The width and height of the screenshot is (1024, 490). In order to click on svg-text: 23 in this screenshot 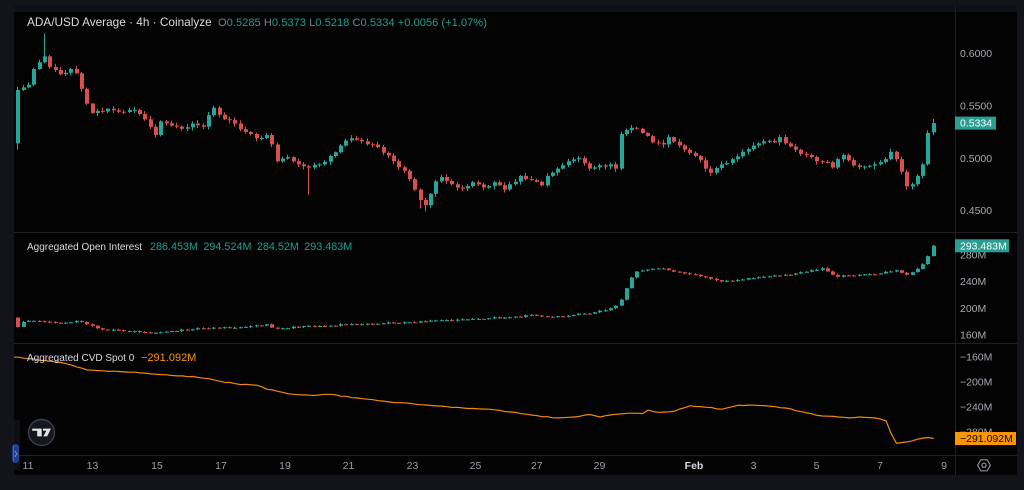, I will do `click(413, 466)`.